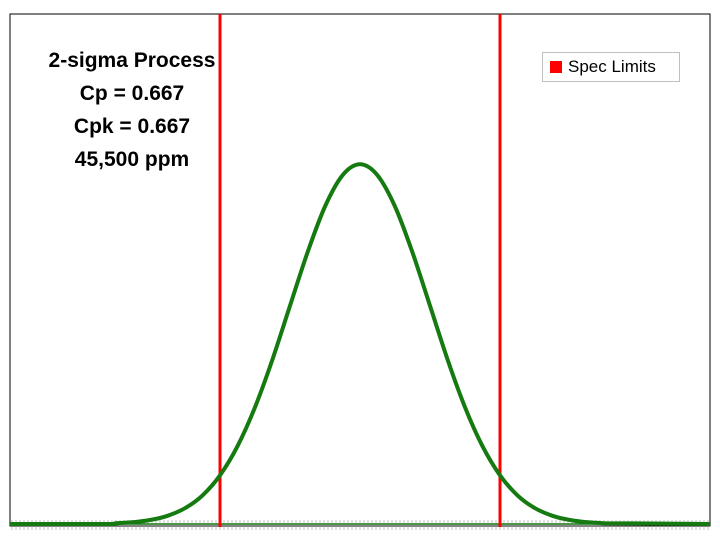 This screenshot has width=720, height=540. I want to click on legend: Spec Limits, so click(611, 67).